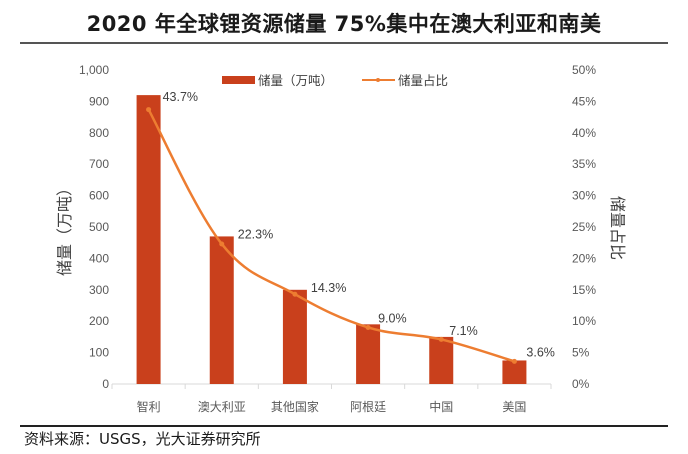 This screenshot has width=688, height=454. I want to click on data-label: 22.3%, so click(255, 234).